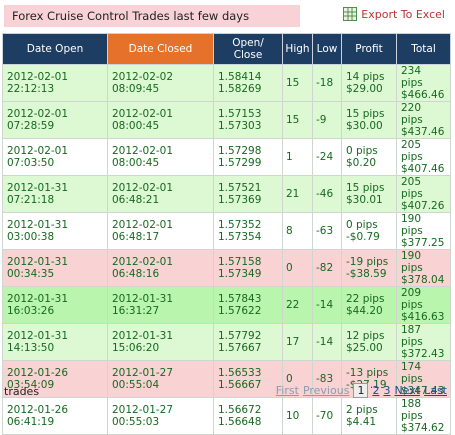 The height and width of the screenshot is (435, 455). Describe the element at coordinates (412, 188) in the screenshot. I see `cell-text: 205 pips` at that location.